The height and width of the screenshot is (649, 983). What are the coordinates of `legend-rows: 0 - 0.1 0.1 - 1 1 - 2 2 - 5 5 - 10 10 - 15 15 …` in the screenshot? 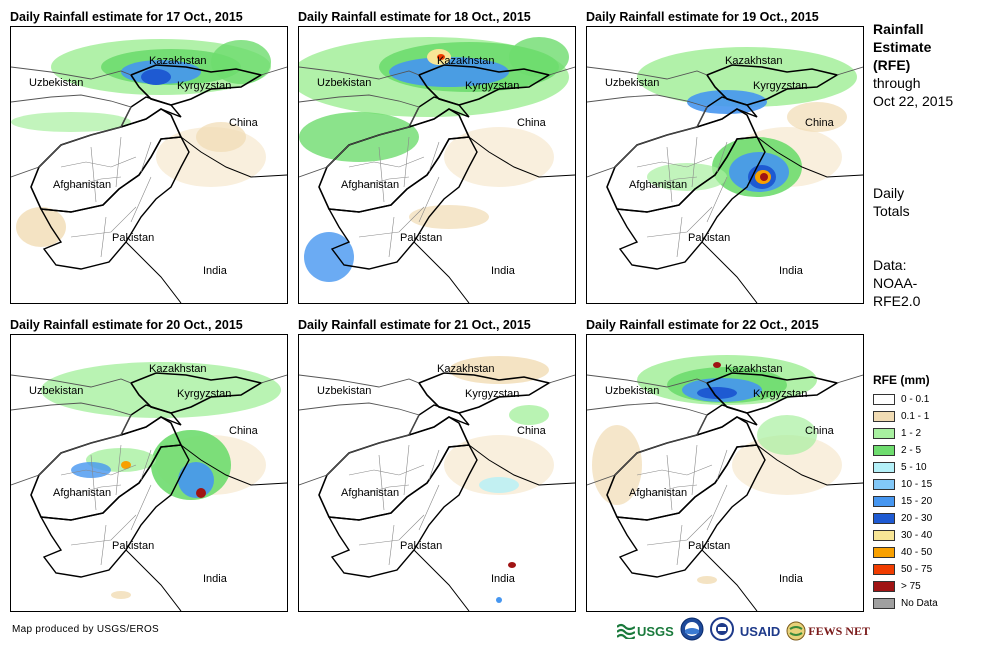 It's located at (923, 501).